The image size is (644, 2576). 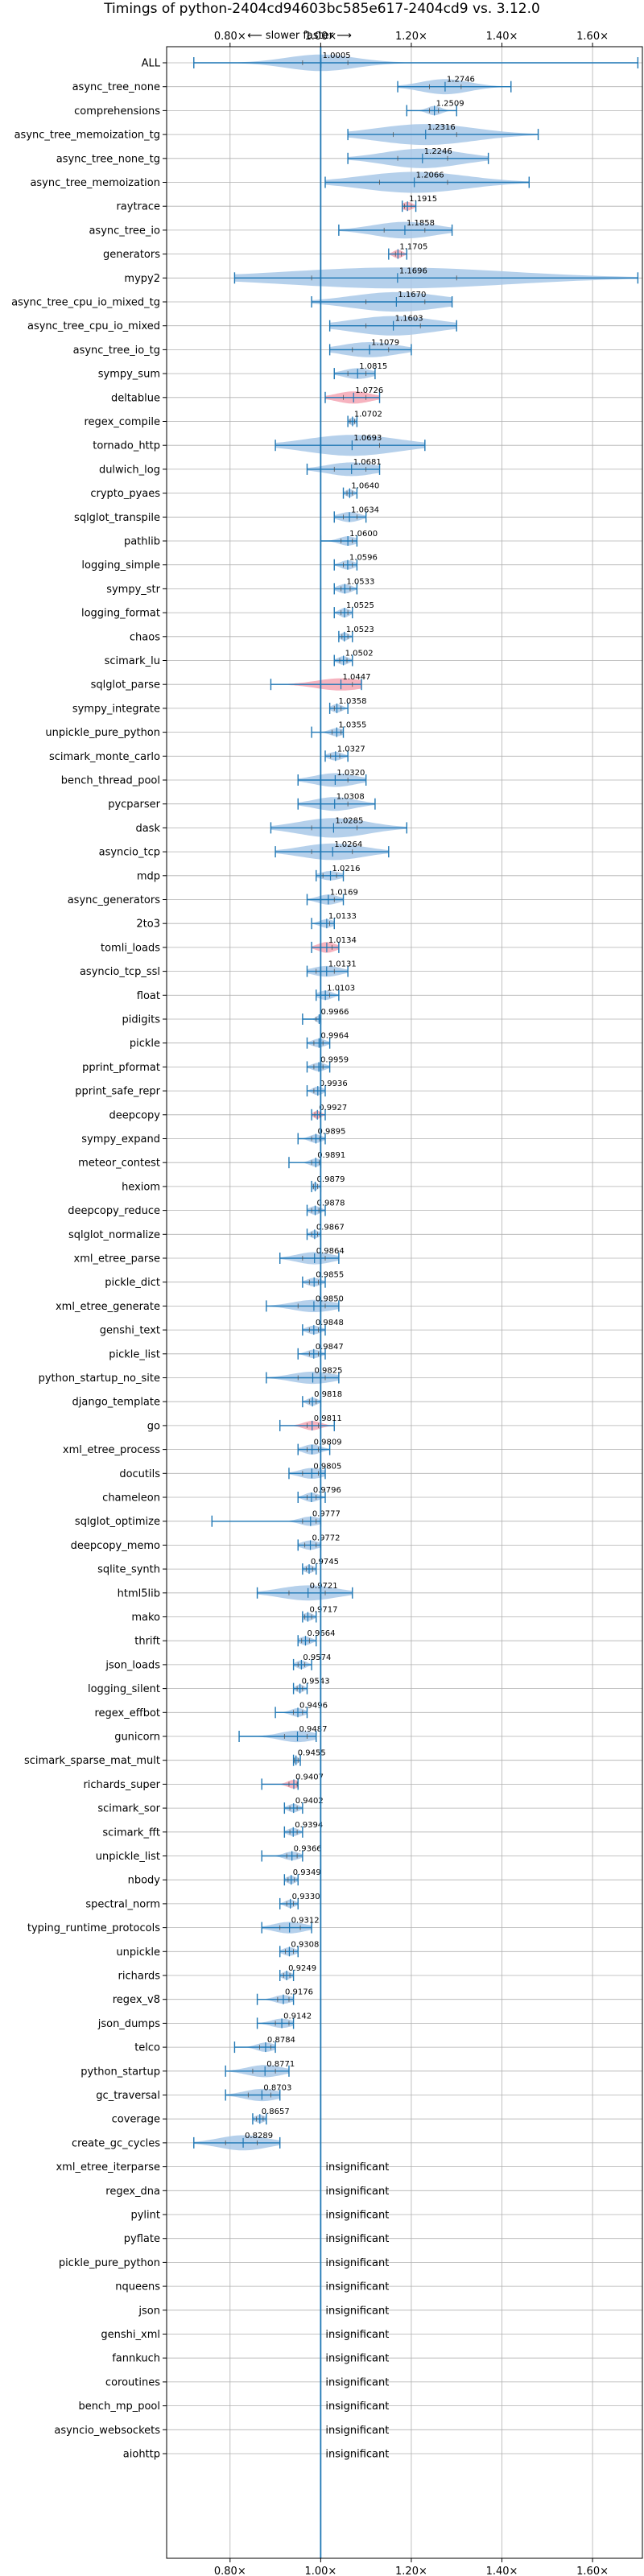 What do you see at coordinates (147, 829) in the screenshot?
I see `benchmark-label: dask` at bounding box center [147, 829].